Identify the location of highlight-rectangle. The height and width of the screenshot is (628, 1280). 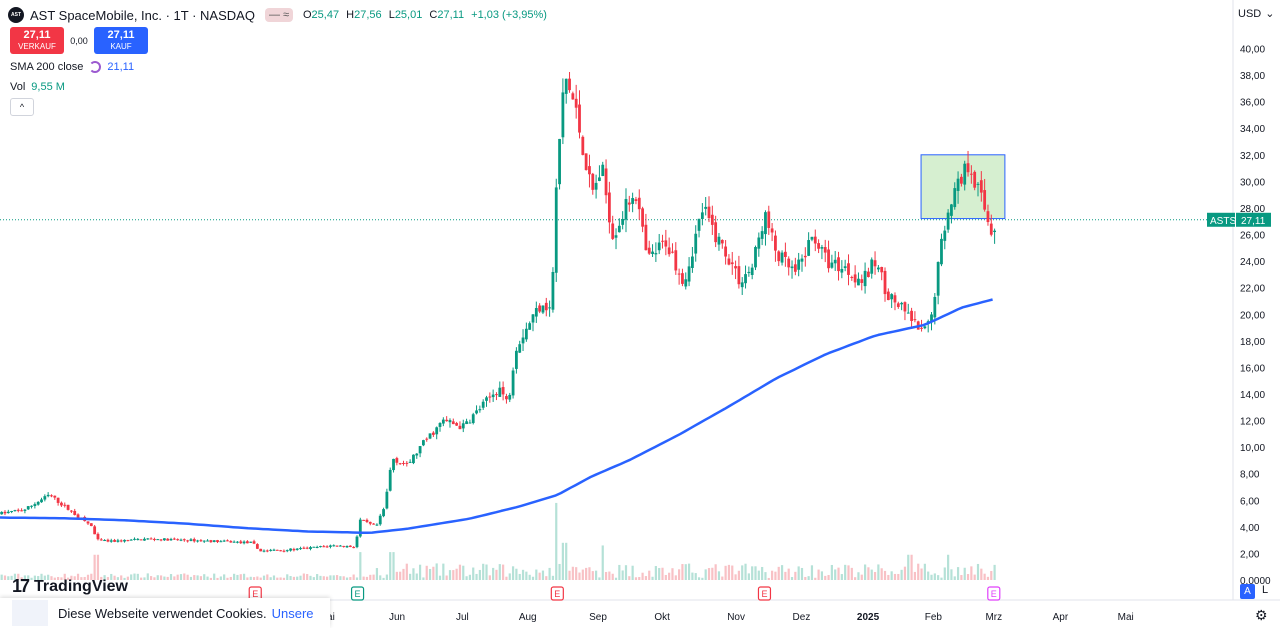
(963, 187).